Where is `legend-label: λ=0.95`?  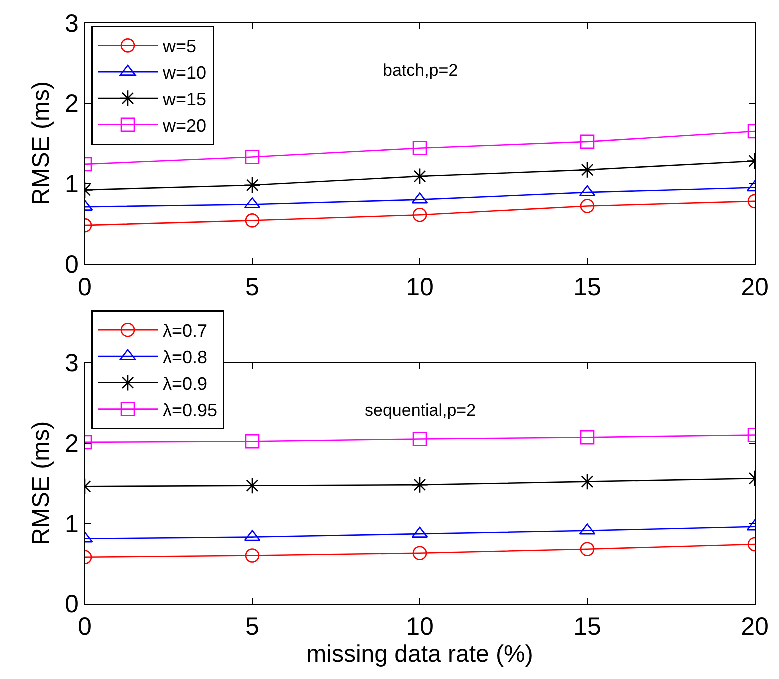
legend-label: λ=0.95 is located at coordinates (190, 410).